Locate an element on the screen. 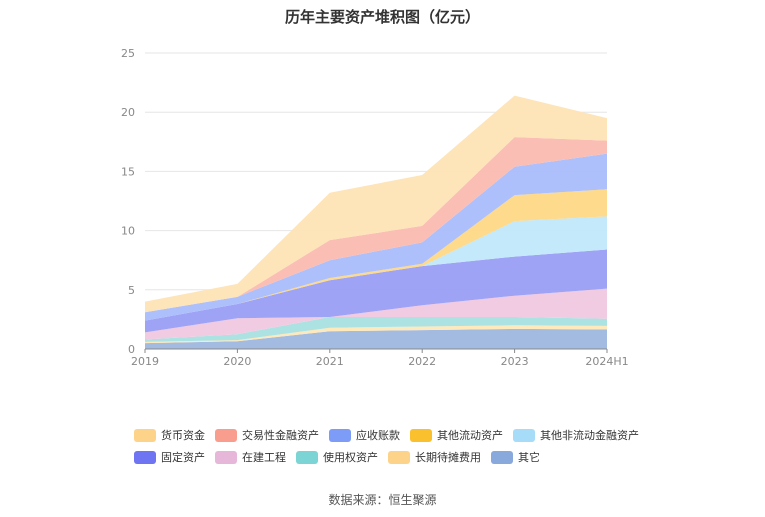  y-tick-label: 0 is located at coordinates (131, 349).